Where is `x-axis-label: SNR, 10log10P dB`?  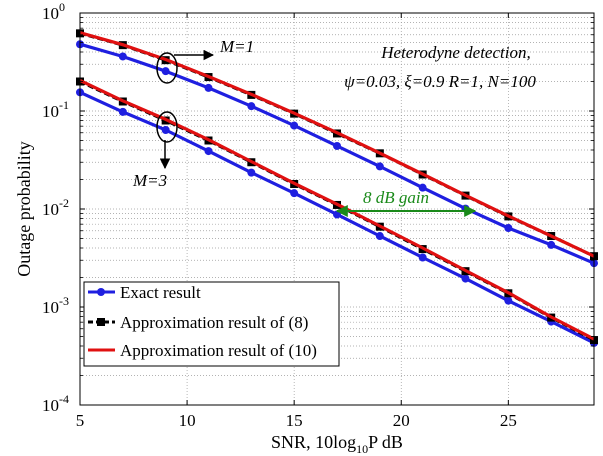
x-axis-label: SNR, 10log10P dB is located at coordinates (337, 444).